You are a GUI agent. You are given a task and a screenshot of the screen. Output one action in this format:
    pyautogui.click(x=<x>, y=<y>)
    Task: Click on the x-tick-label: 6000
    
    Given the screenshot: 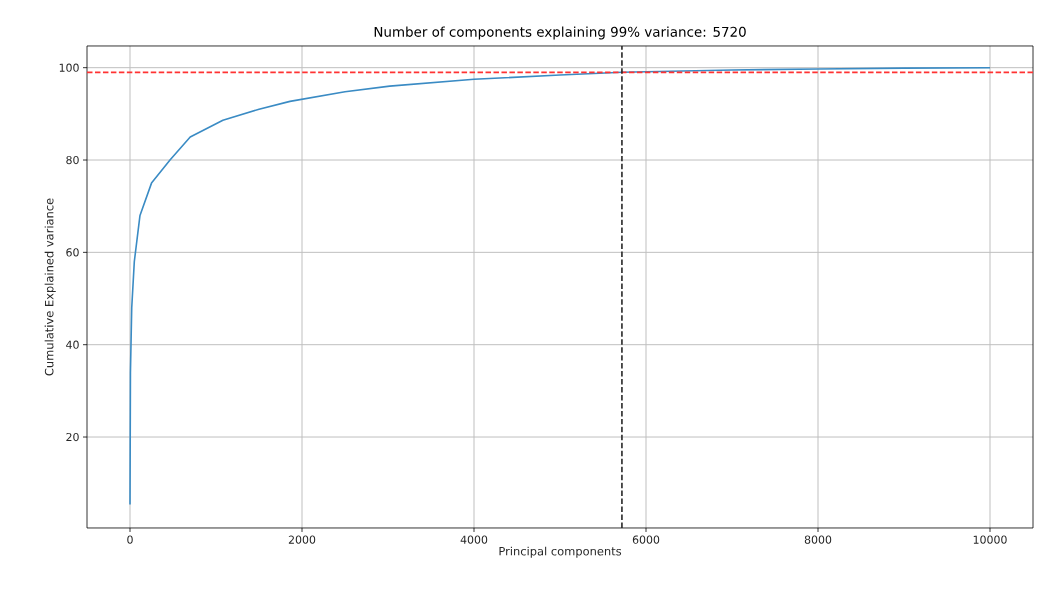 What is the action you would take?
    pyautogui.click(x=646, y=539)
    